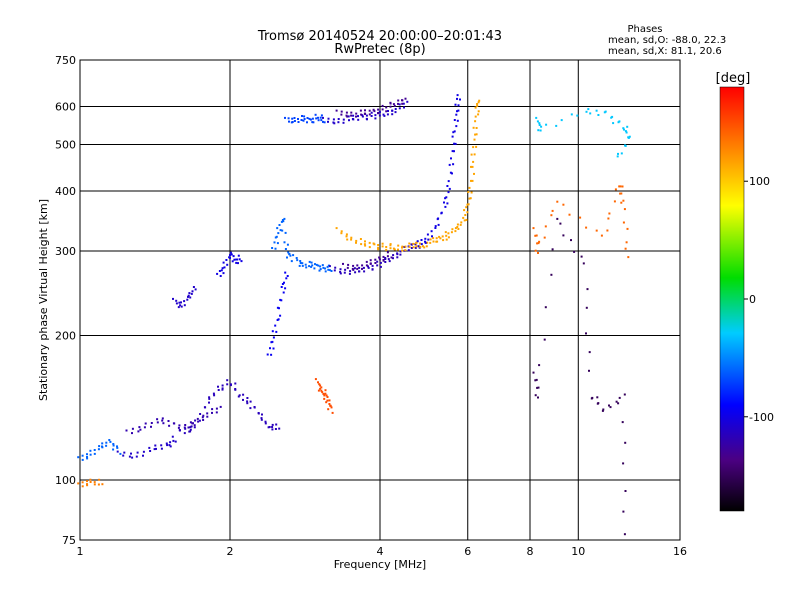 This screenshot has width=800, height=600. What do you see at coordinates (733, 78) in the screenshot?
I see `colorbar-label: [deg]` at bounding box center [733, 78].